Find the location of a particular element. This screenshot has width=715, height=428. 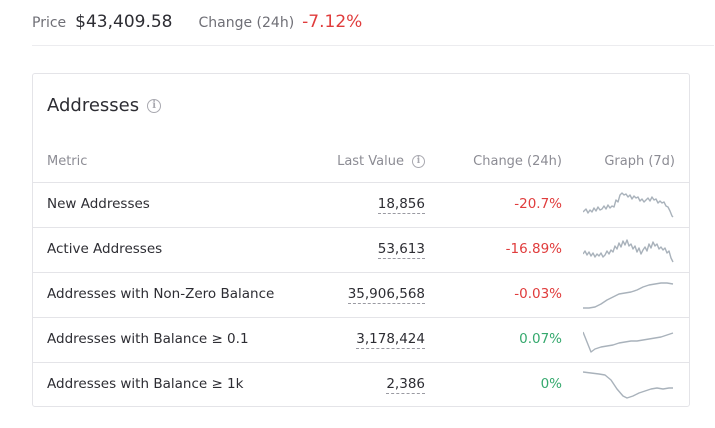

change-value: 0% is located at coordinates (551, 384).